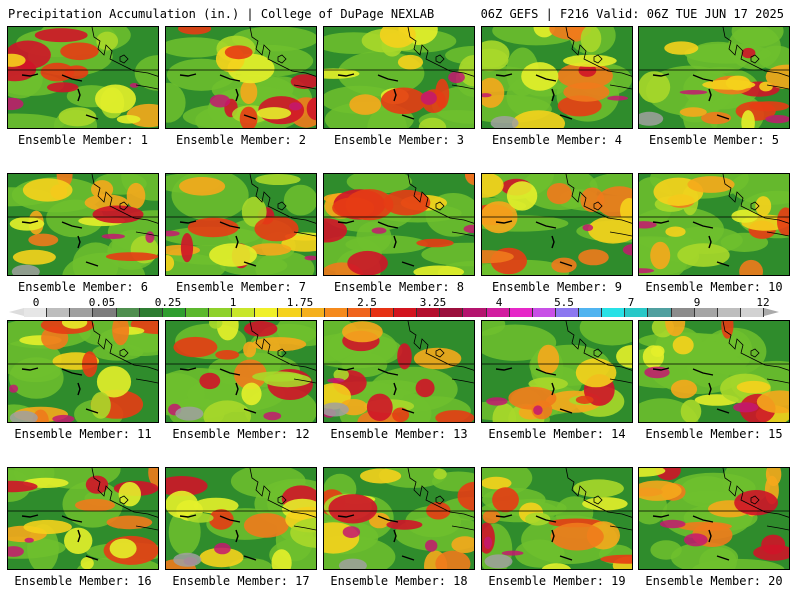 The image size is (800, 600). Describe the element at coordinates (36, 302) in the screenshot. I see `colorbar-tick-label: 0` at that location.